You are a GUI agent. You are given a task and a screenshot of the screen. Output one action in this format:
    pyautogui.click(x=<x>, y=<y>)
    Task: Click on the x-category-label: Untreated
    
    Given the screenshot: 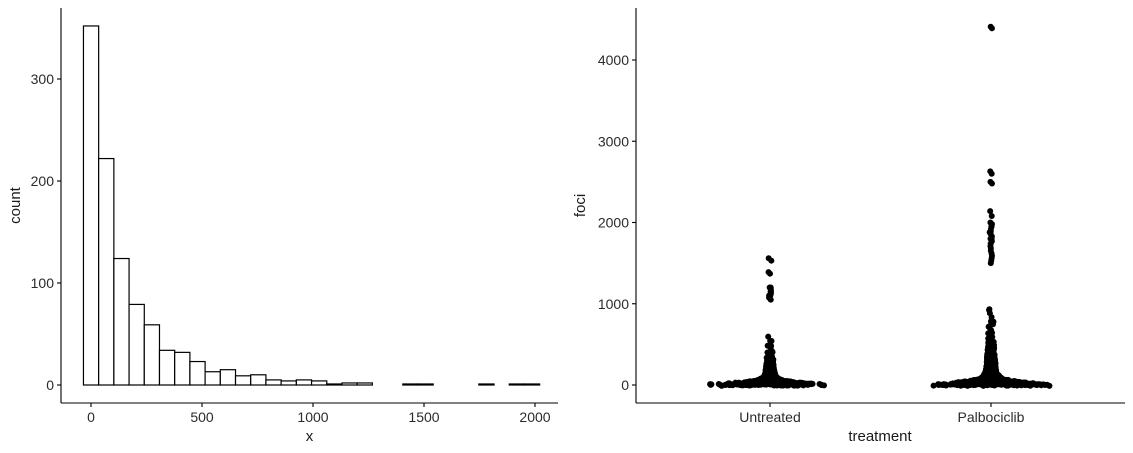 What is the action you would take?
    pyautogui.click(x=769, y=417)
    